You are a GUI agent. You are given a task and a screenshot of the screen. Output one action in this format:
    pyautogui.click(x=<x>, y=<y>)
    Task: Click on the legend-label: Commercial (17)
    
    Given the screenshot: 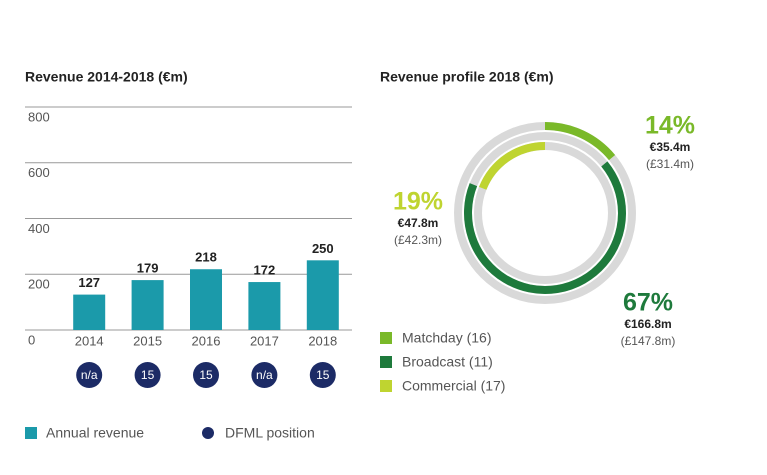 What is the action you would take?
    pyautogui.click(x=453, y=386)
    